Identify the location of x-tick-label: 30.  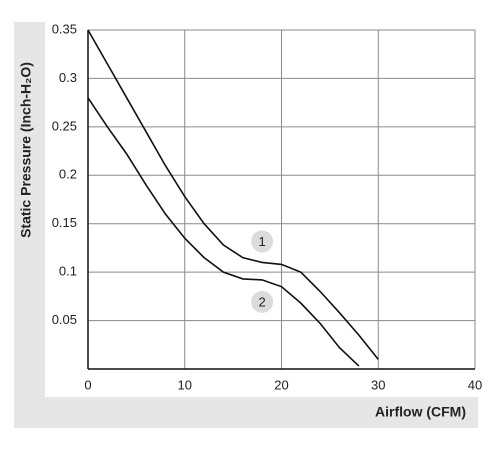
(378, 384).